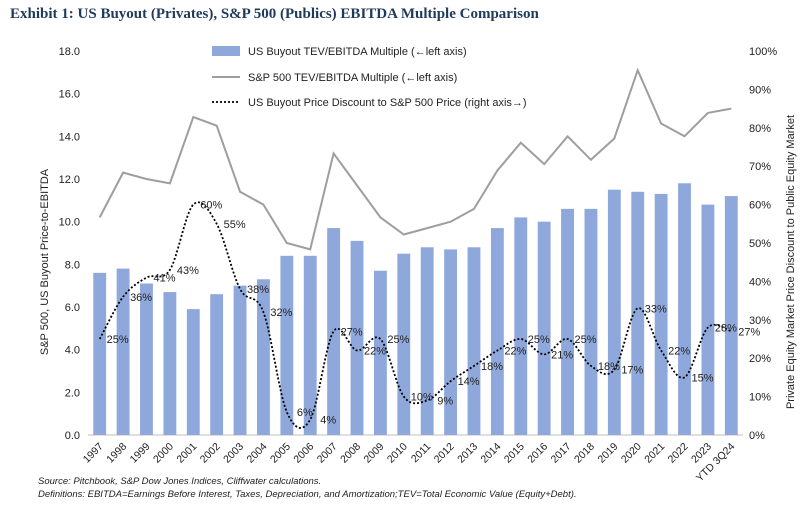  Describe the element at coordinates (69, 95) in the screenshot. I see `left-tick-label: 16.0` at that location.